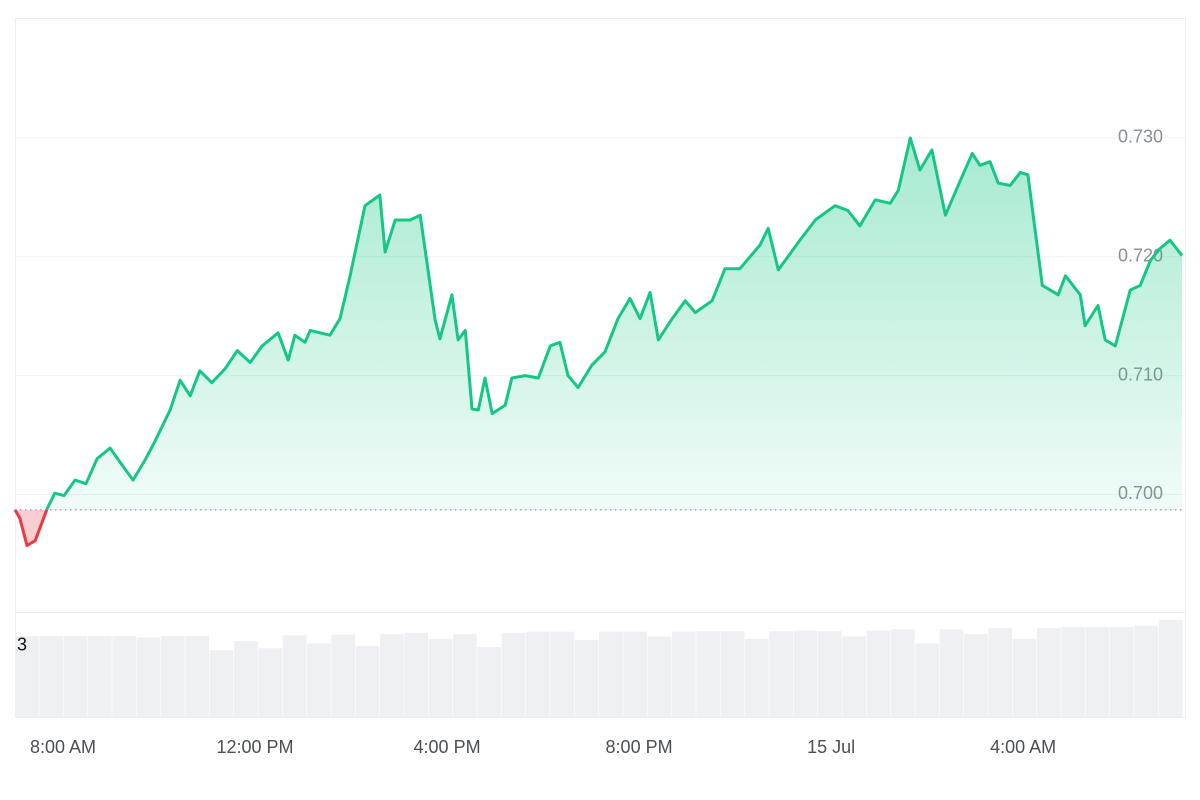 The height and width of the screenshot is (800, 1200). I want to click on x-tick-label: 8:00 PM, so click(639, 747).